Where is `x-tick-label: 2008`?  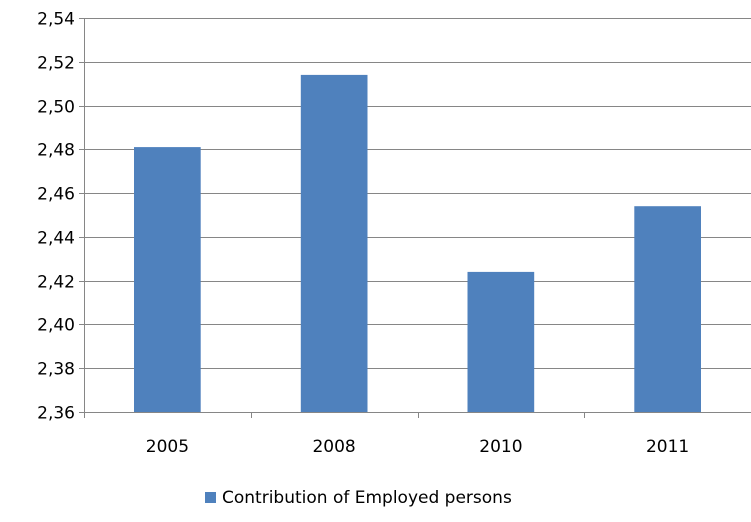
x-tick-label: 2008 is located at coordinates (333, 447).